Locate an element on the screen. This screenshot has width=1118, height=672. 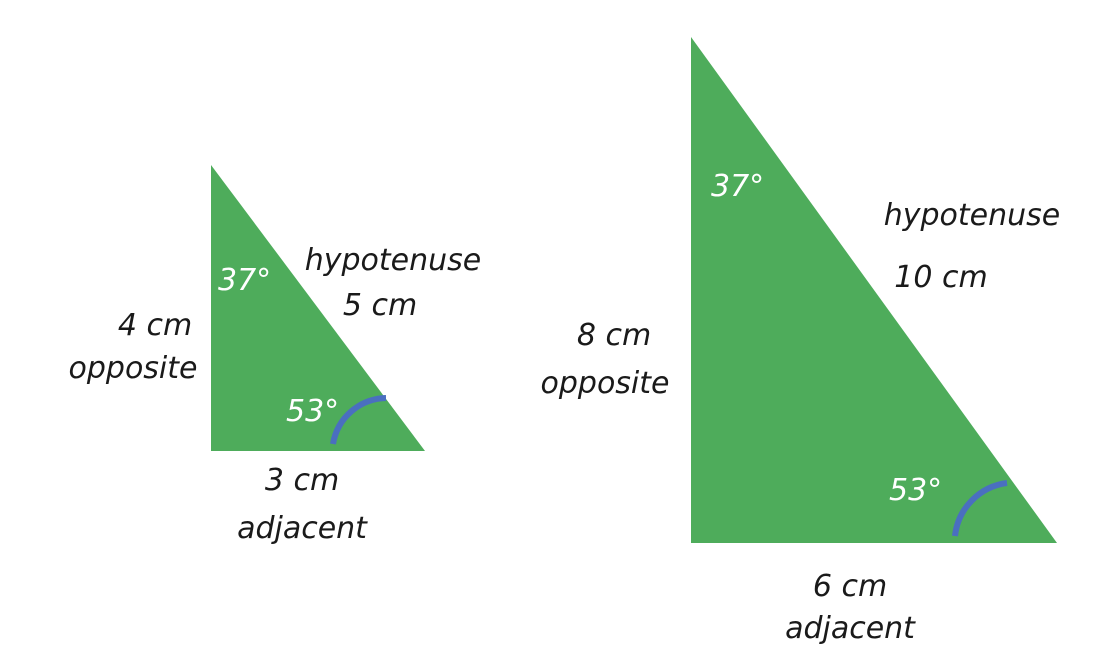
large-top-angle-label: 37° is located at coordinates (737, 186).